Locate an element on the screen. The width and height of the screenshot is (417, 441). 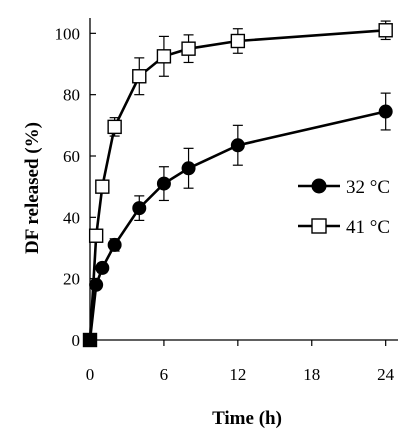
y-tick-label: 60 is located at coordinates (71, 156).